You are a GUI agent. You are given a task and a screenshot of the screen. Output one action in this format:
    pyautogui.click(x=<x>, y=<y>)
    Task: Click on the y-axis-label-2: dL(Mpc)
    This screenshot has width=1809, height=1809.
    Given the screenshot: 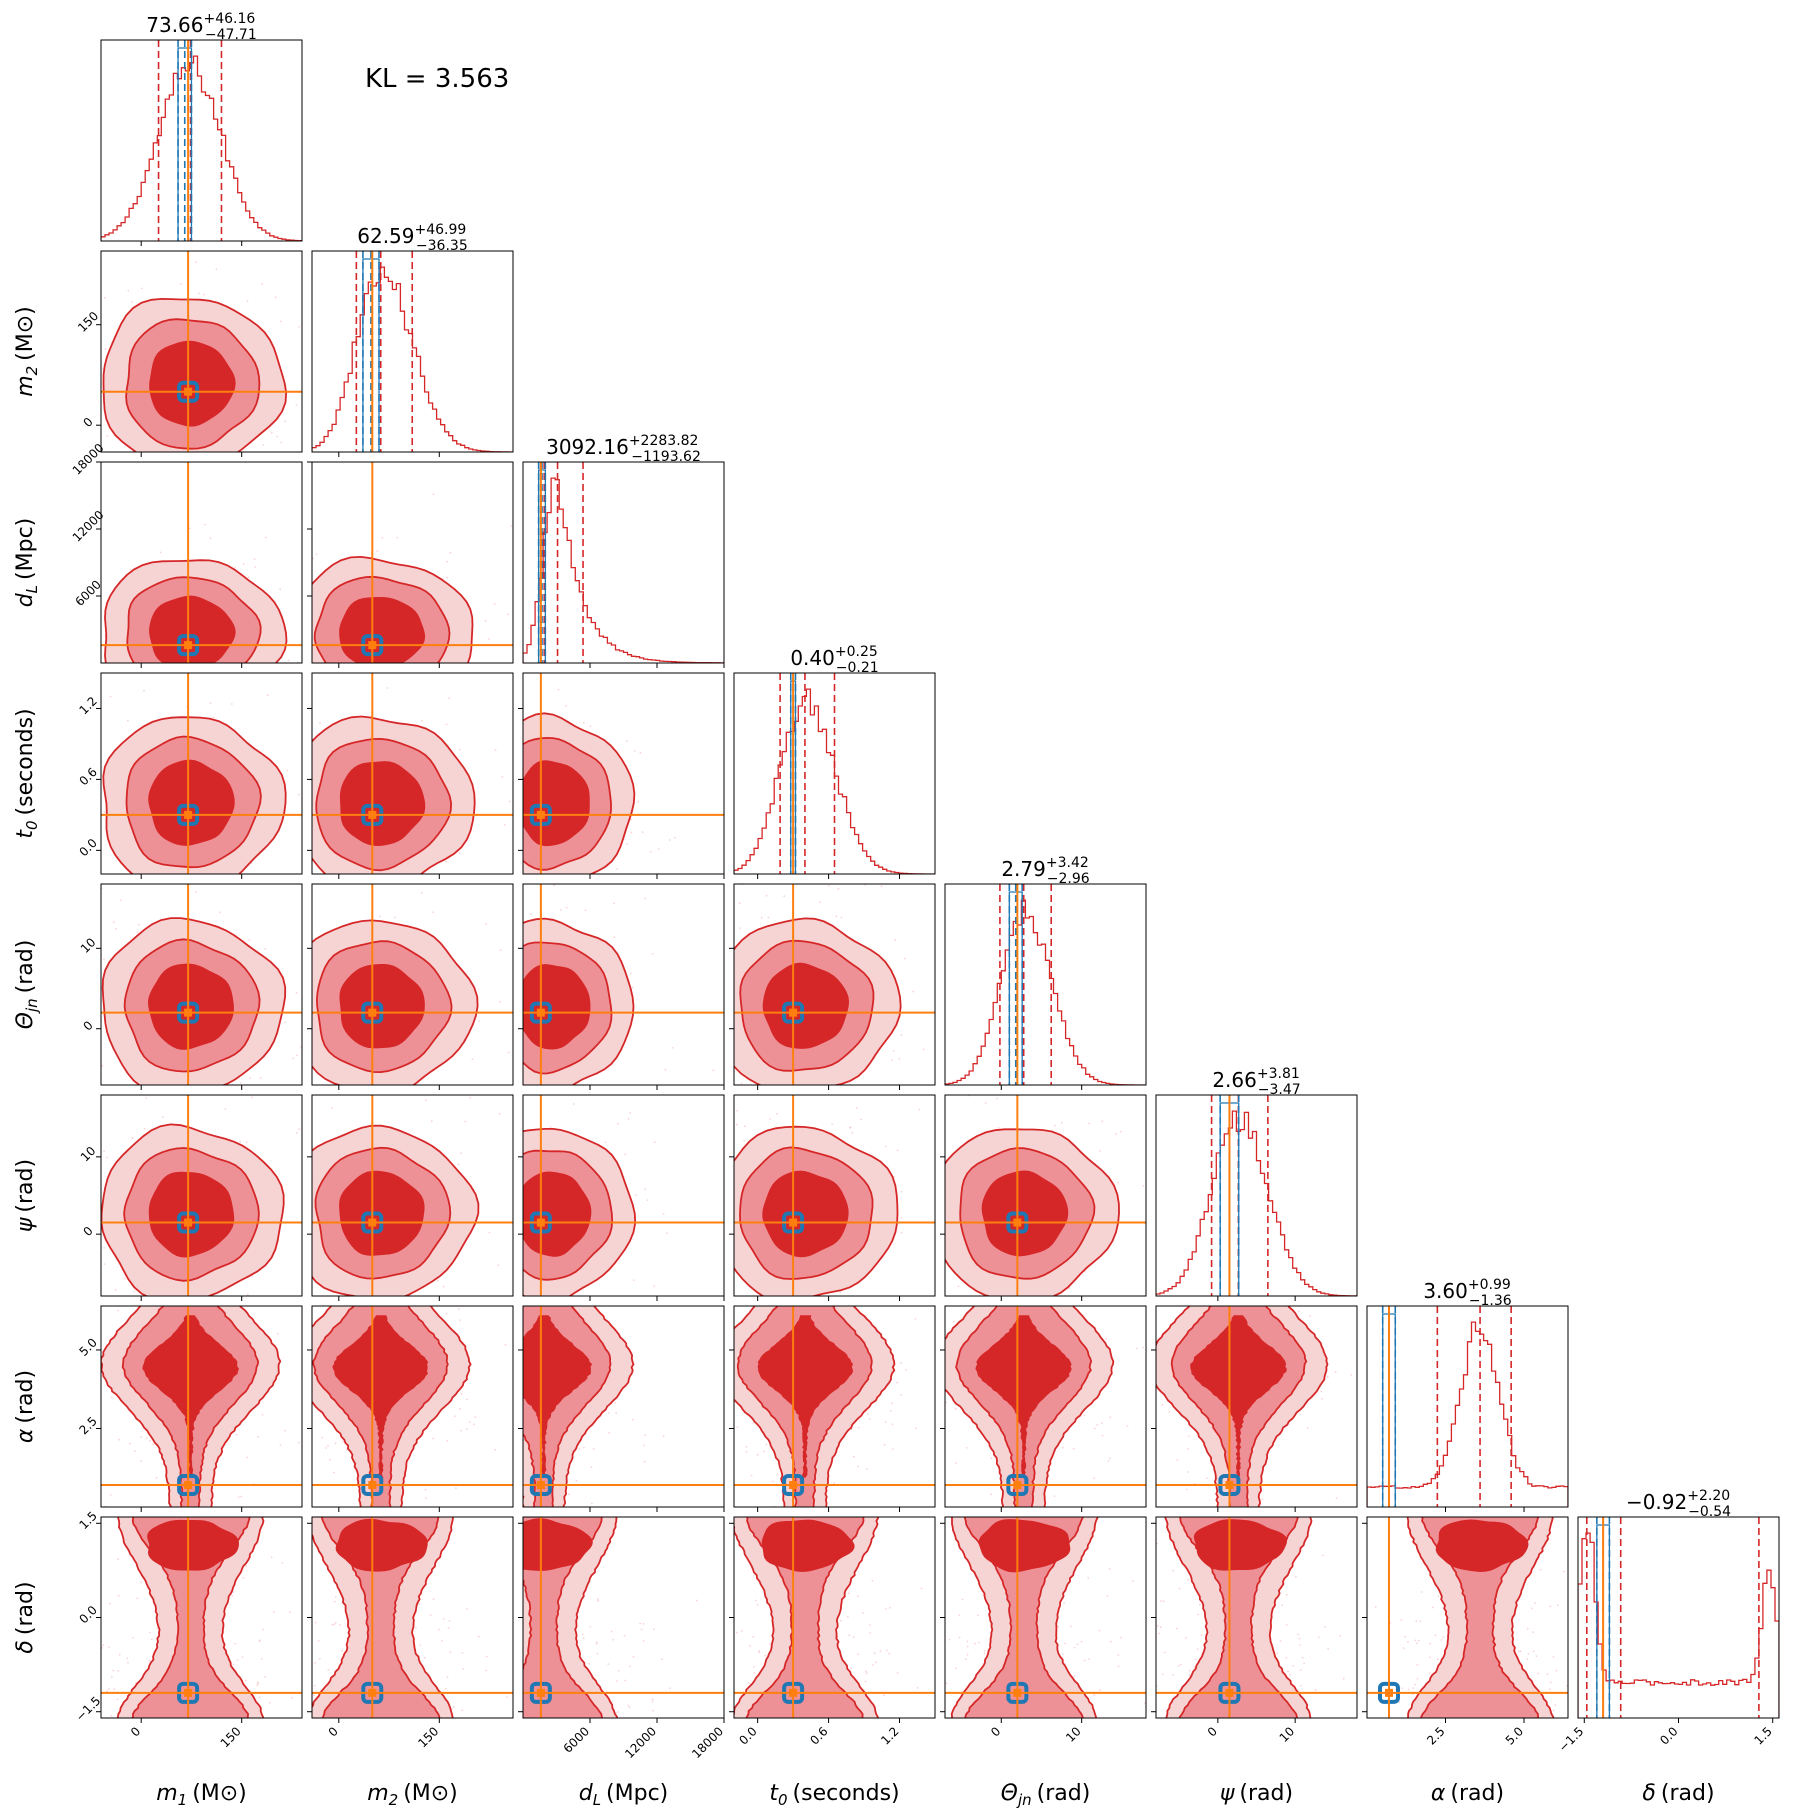 What is the action you would take?
    pyautogui.click(x=27, y=563)
    